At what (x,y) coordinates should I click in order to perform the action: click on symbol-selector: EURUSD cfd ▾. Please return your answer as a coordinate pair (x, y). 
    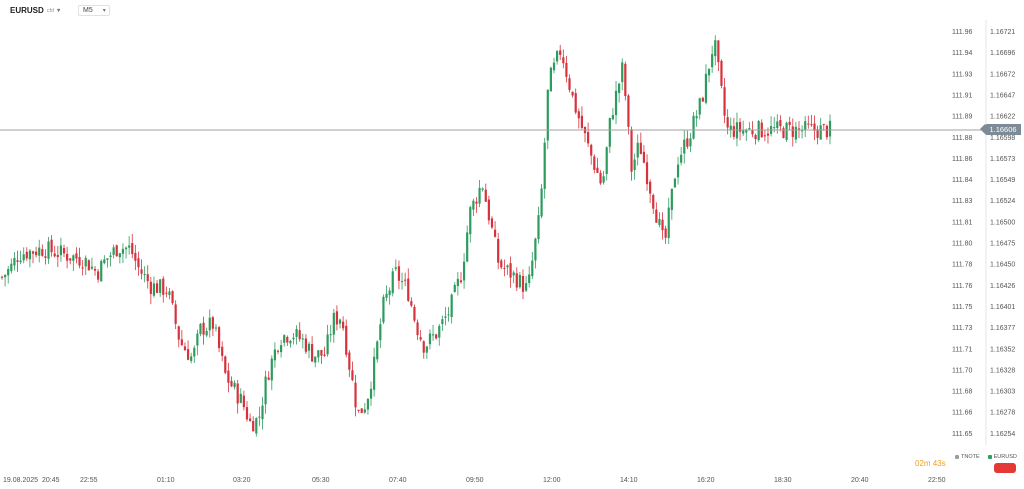
    Looking at the image, I should click on (35, 10).